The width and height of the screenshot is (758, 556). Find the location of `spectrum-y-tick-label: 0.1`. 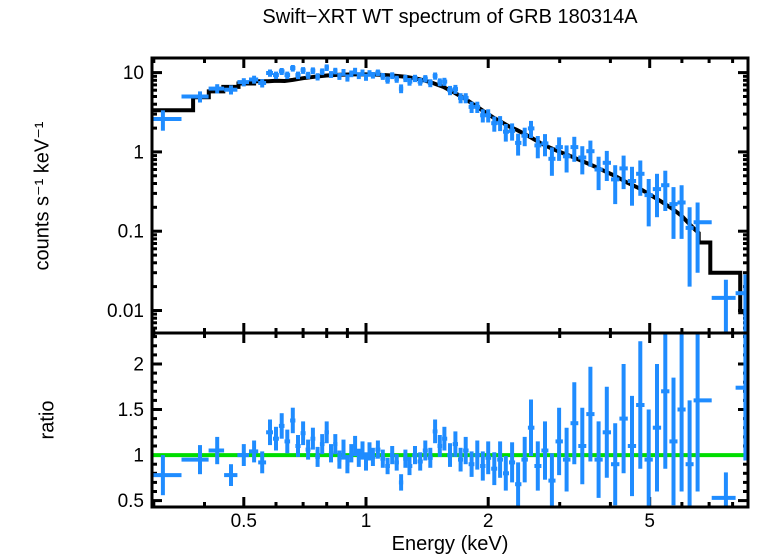

spectrum-y-tick-label: 0.1 is located at coordinates (131, 232).